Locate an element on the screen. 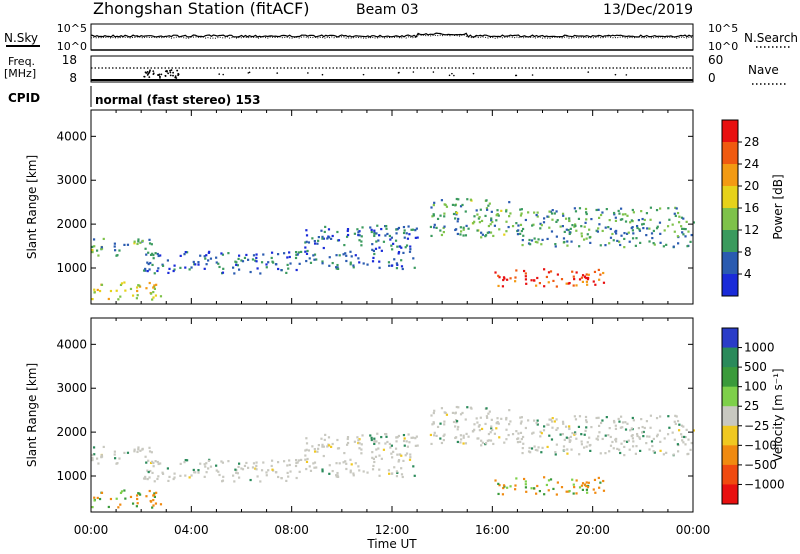 This screenshot has width=800, height=554. x-axis-label: Time UT is located at coordinates (391, 544).